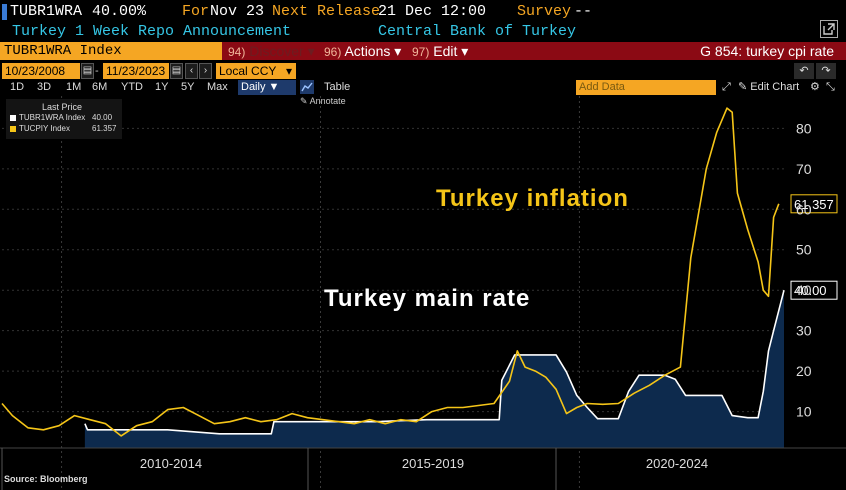 Image resolution: width=846 pixels, height=490 pixels. I want to click on table-button: Table, so click(337, 87).